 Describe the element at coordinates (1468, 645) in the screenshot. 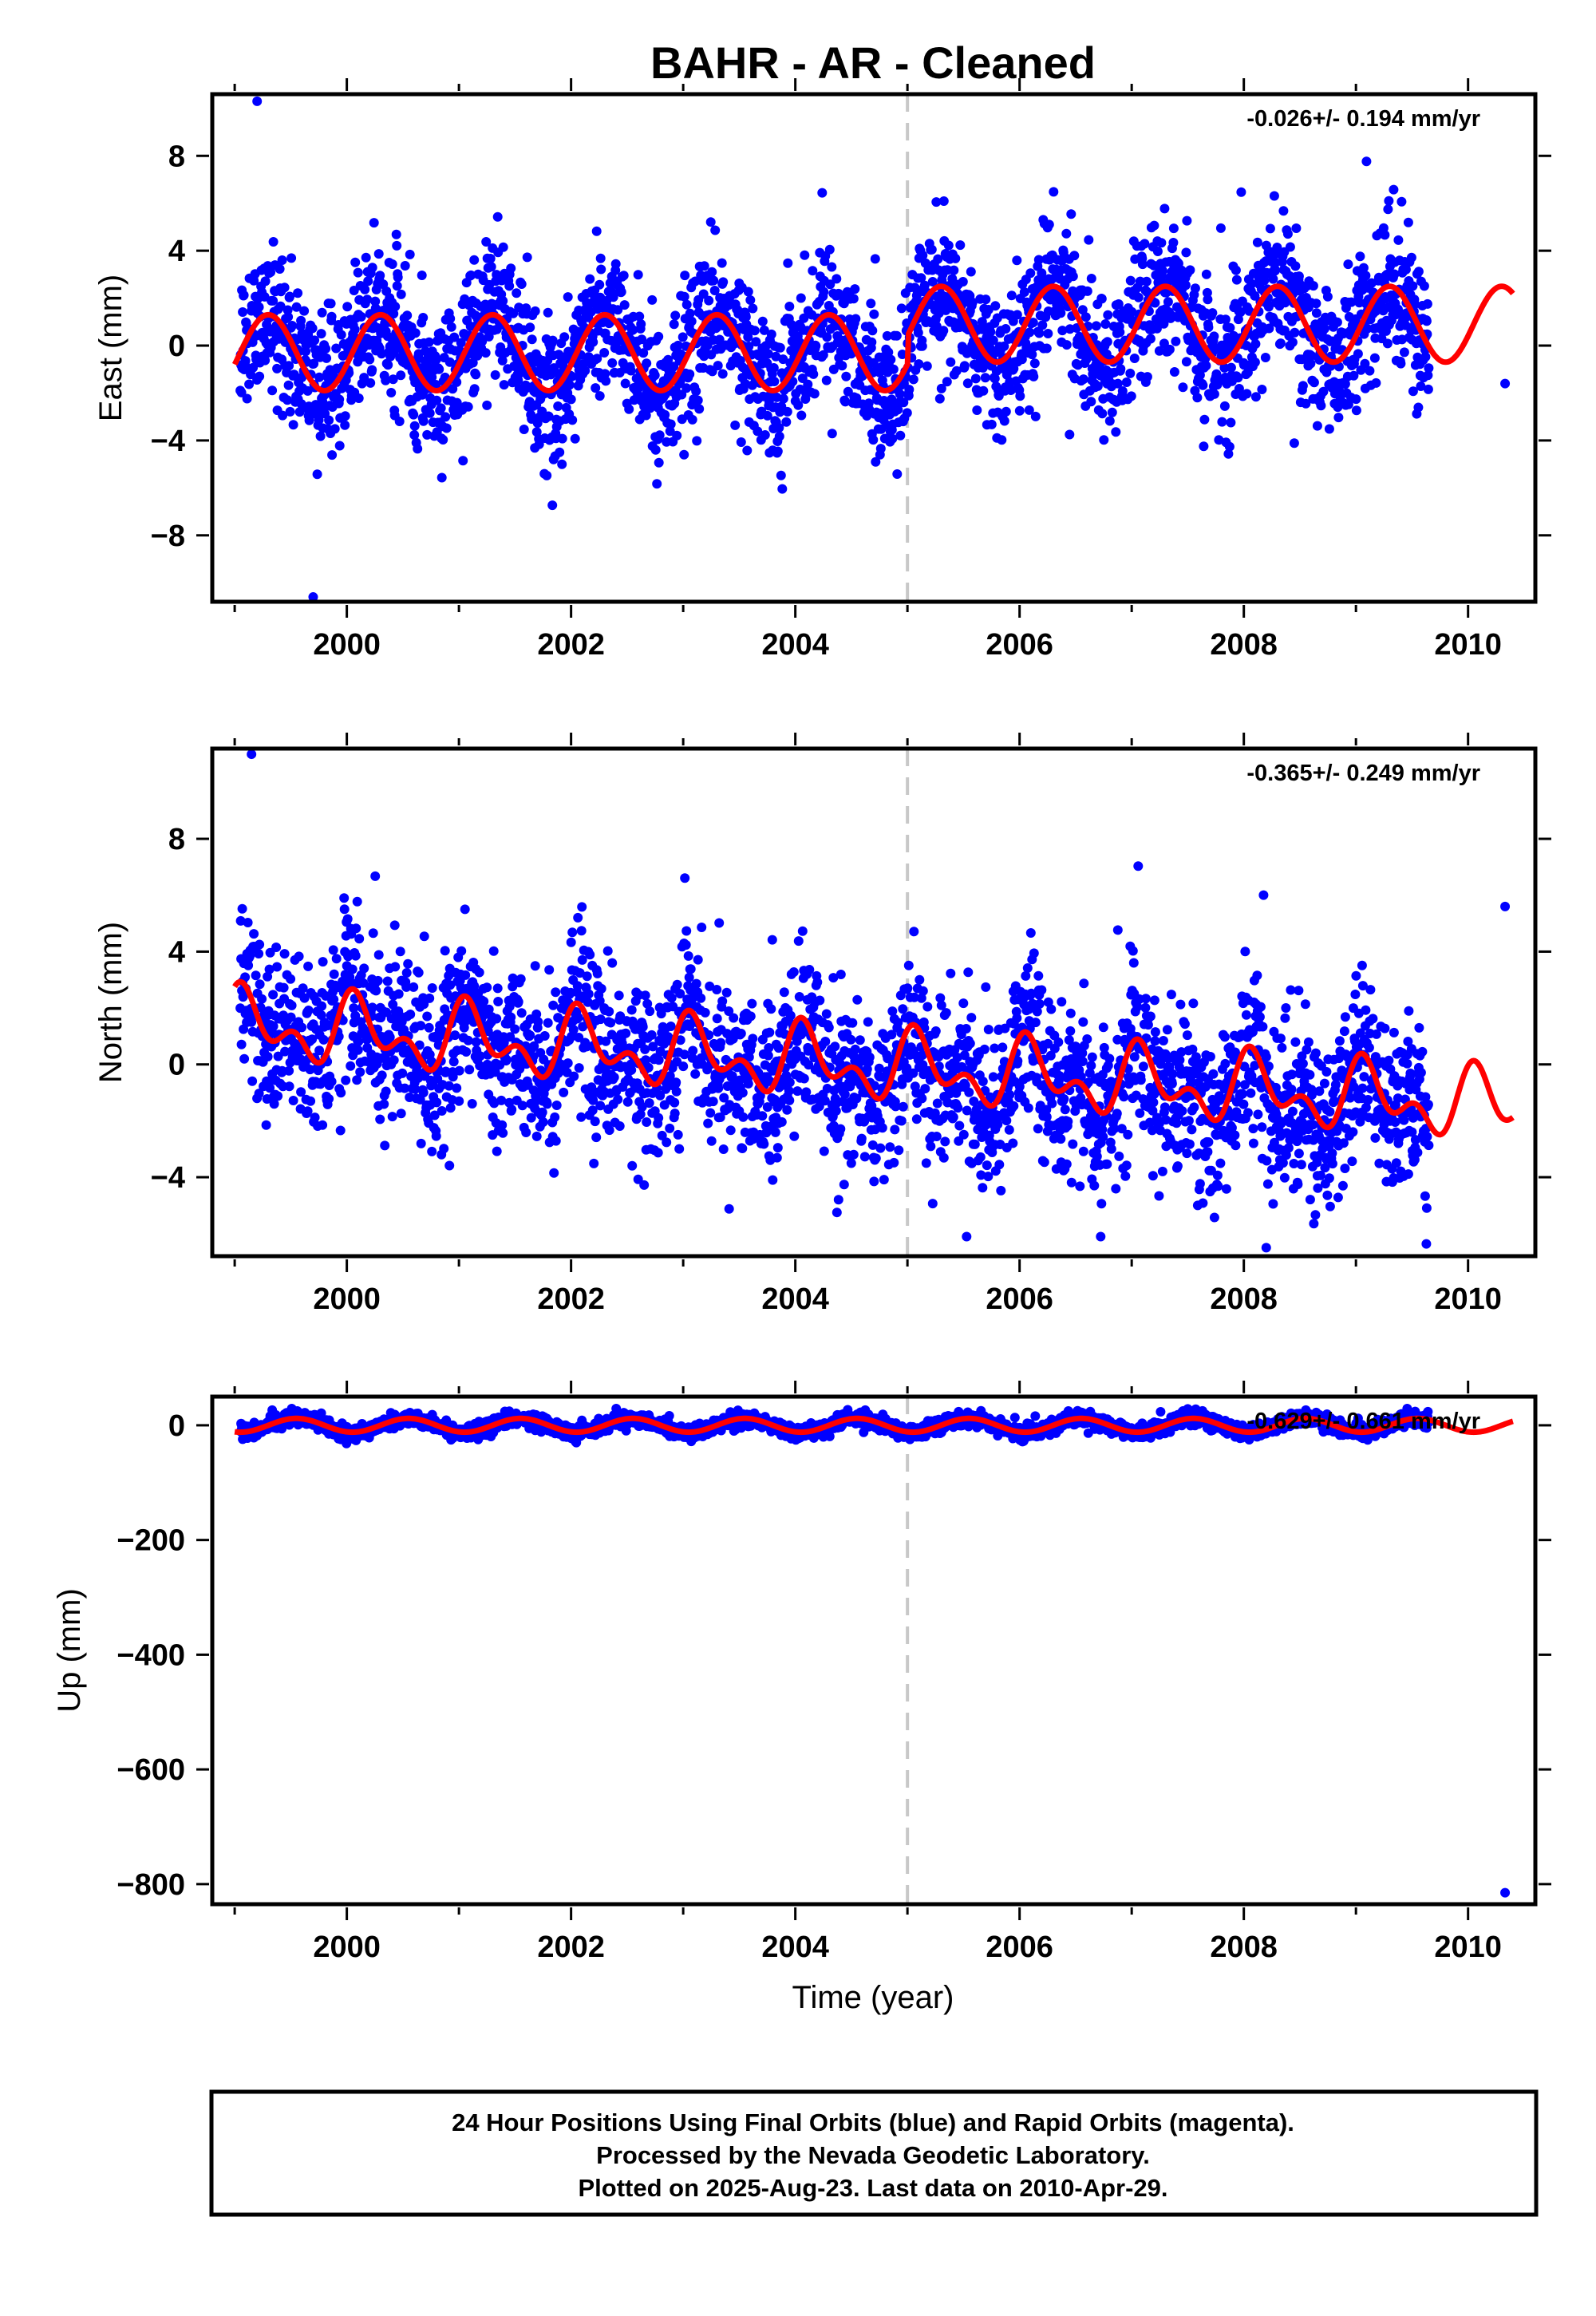

I see `x-tick-label: 2010` at that location.